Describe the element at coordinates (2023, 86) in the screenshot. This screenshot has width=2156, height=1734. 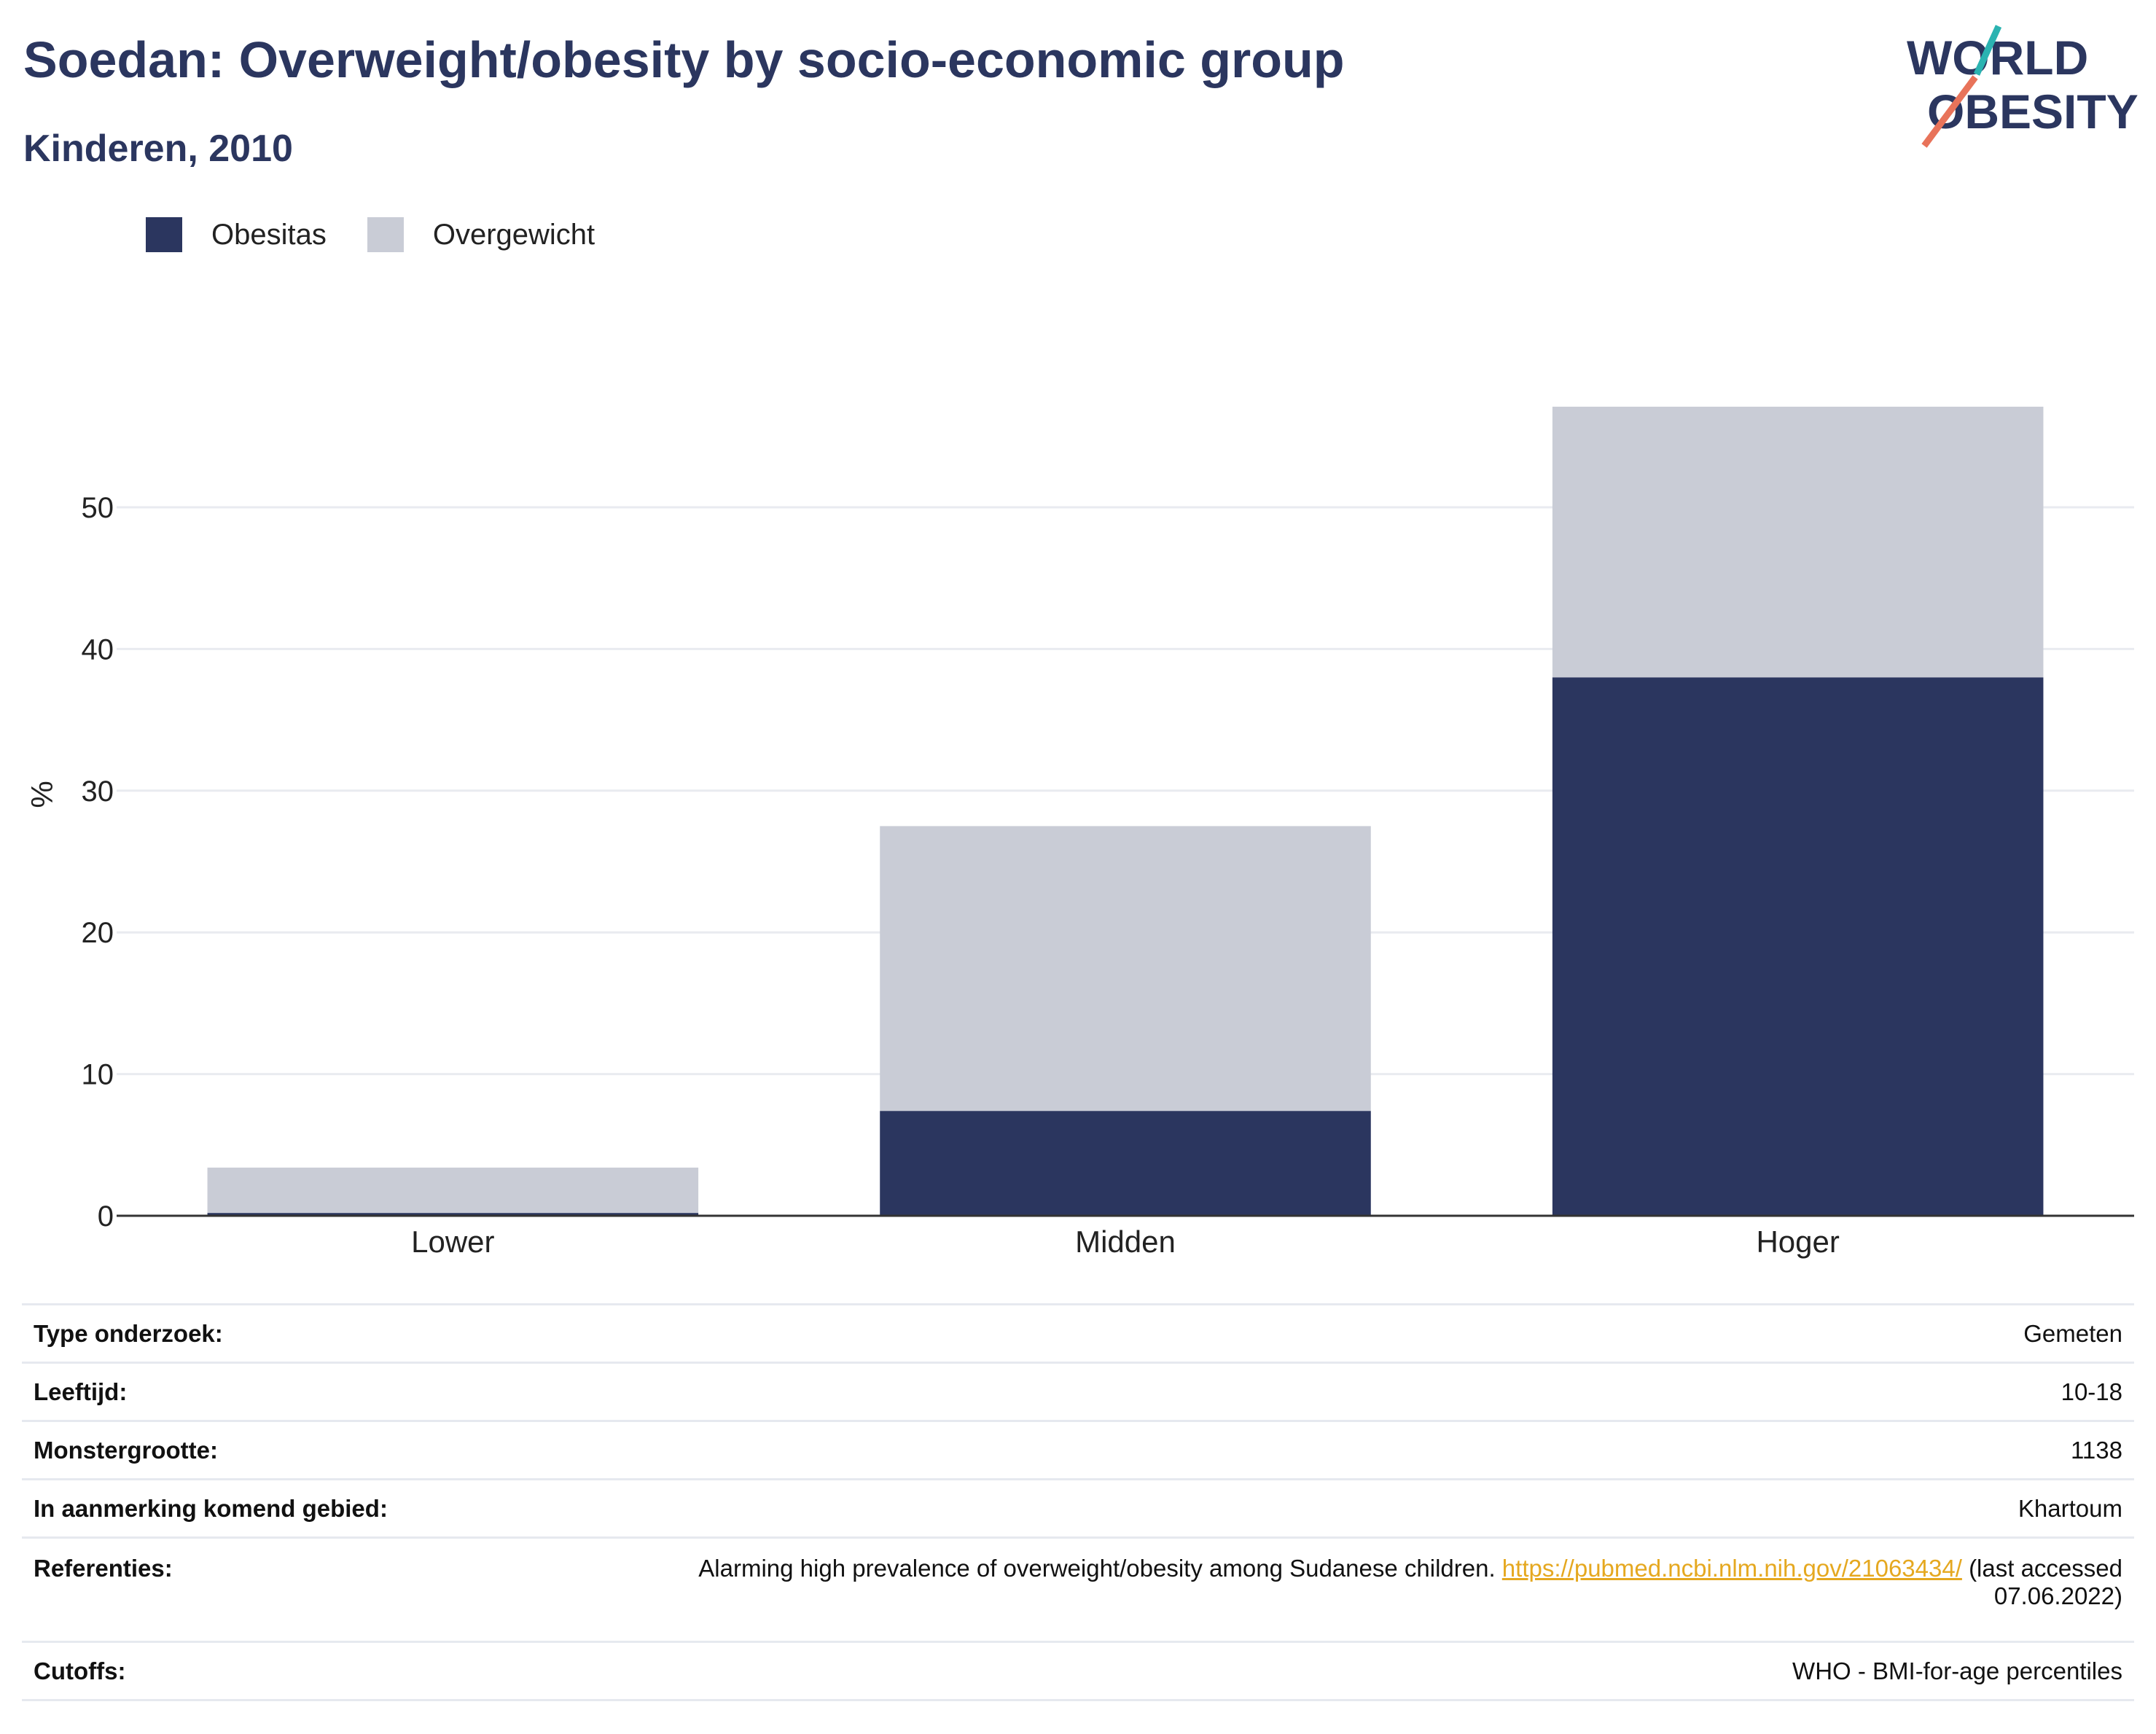
I see `world-obesity-logo: WORLD OBESITY` at that location.